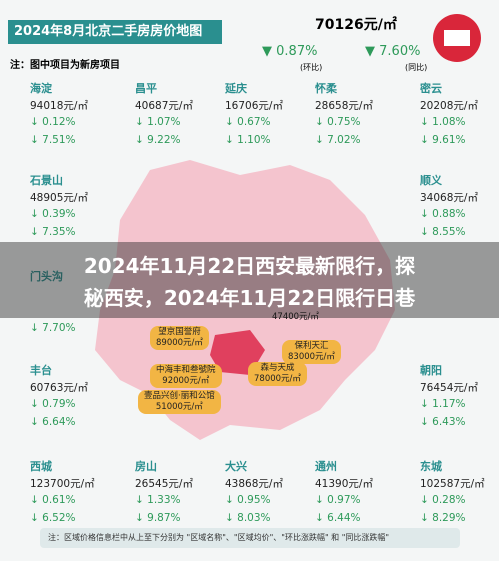 This screenshot has width=499, height=561. Describe the element at coordinates (443, 422) in the screenshot. I see `district-yoy: ↓ 6.43%` at that location.